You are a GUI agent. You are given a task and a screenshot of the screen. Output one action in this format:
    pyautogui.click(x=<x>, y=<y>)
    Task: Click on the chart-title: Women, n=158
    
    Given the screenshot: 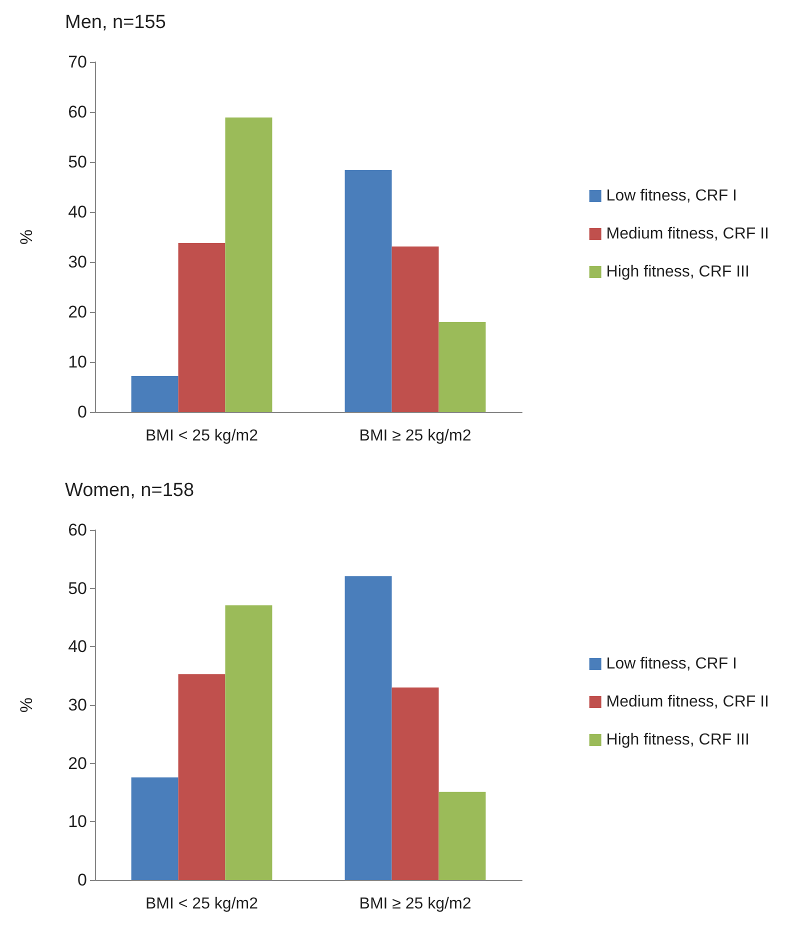 What is the action you would take?
    pyautogui.click(x=129, y=490)
    